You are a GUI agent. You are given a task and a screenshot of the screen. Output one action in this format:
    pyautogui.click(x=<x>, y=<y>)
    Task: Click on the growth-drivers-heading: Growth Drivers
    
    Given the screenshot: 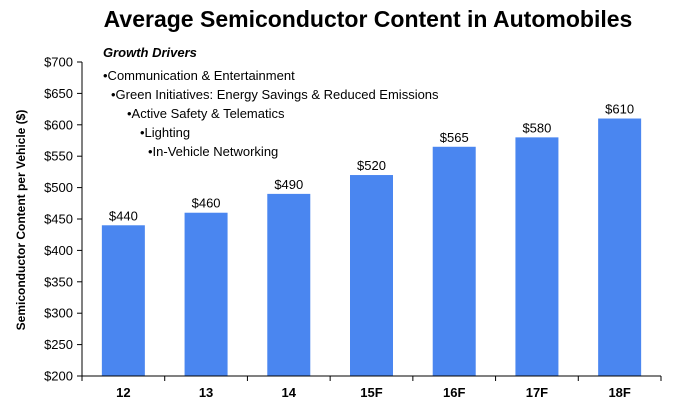 What is the action you would take?
    pyautogui.click(x=150, y=52)
    